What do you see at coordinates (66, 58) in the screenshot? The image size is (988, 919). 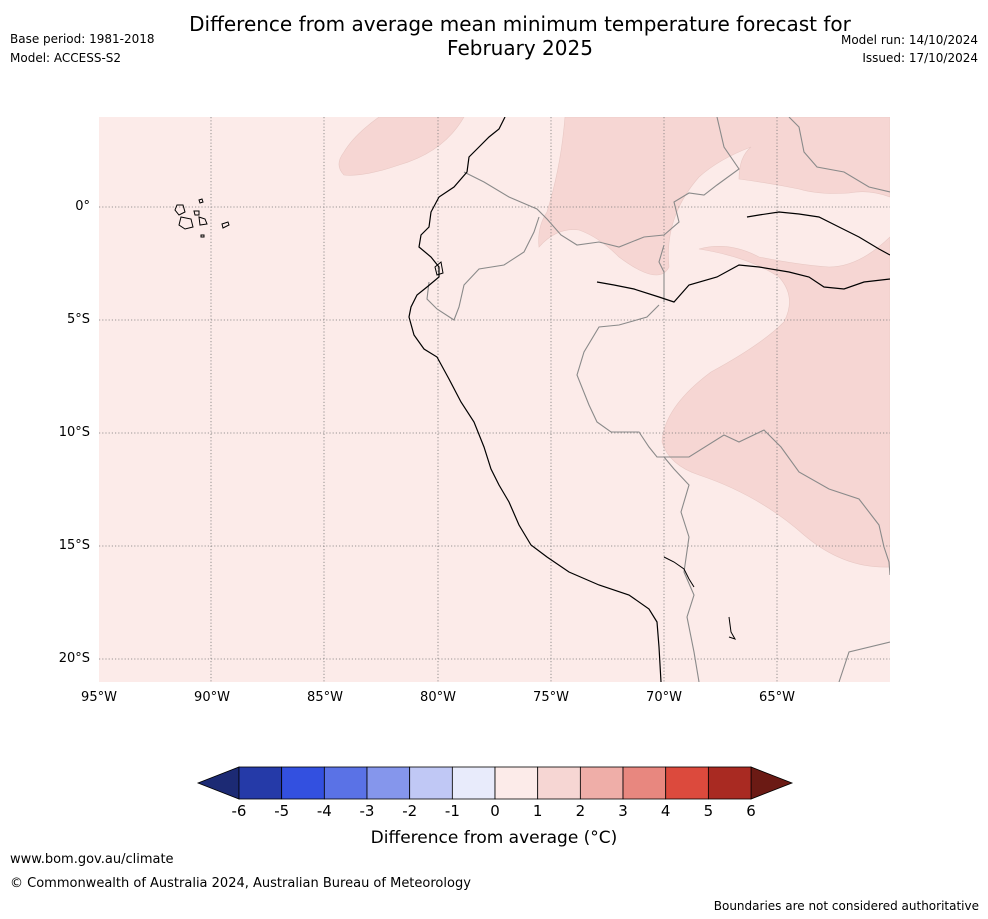 I see `model-name: Model: ACCESS-S2` at bounding box center [66, 58].